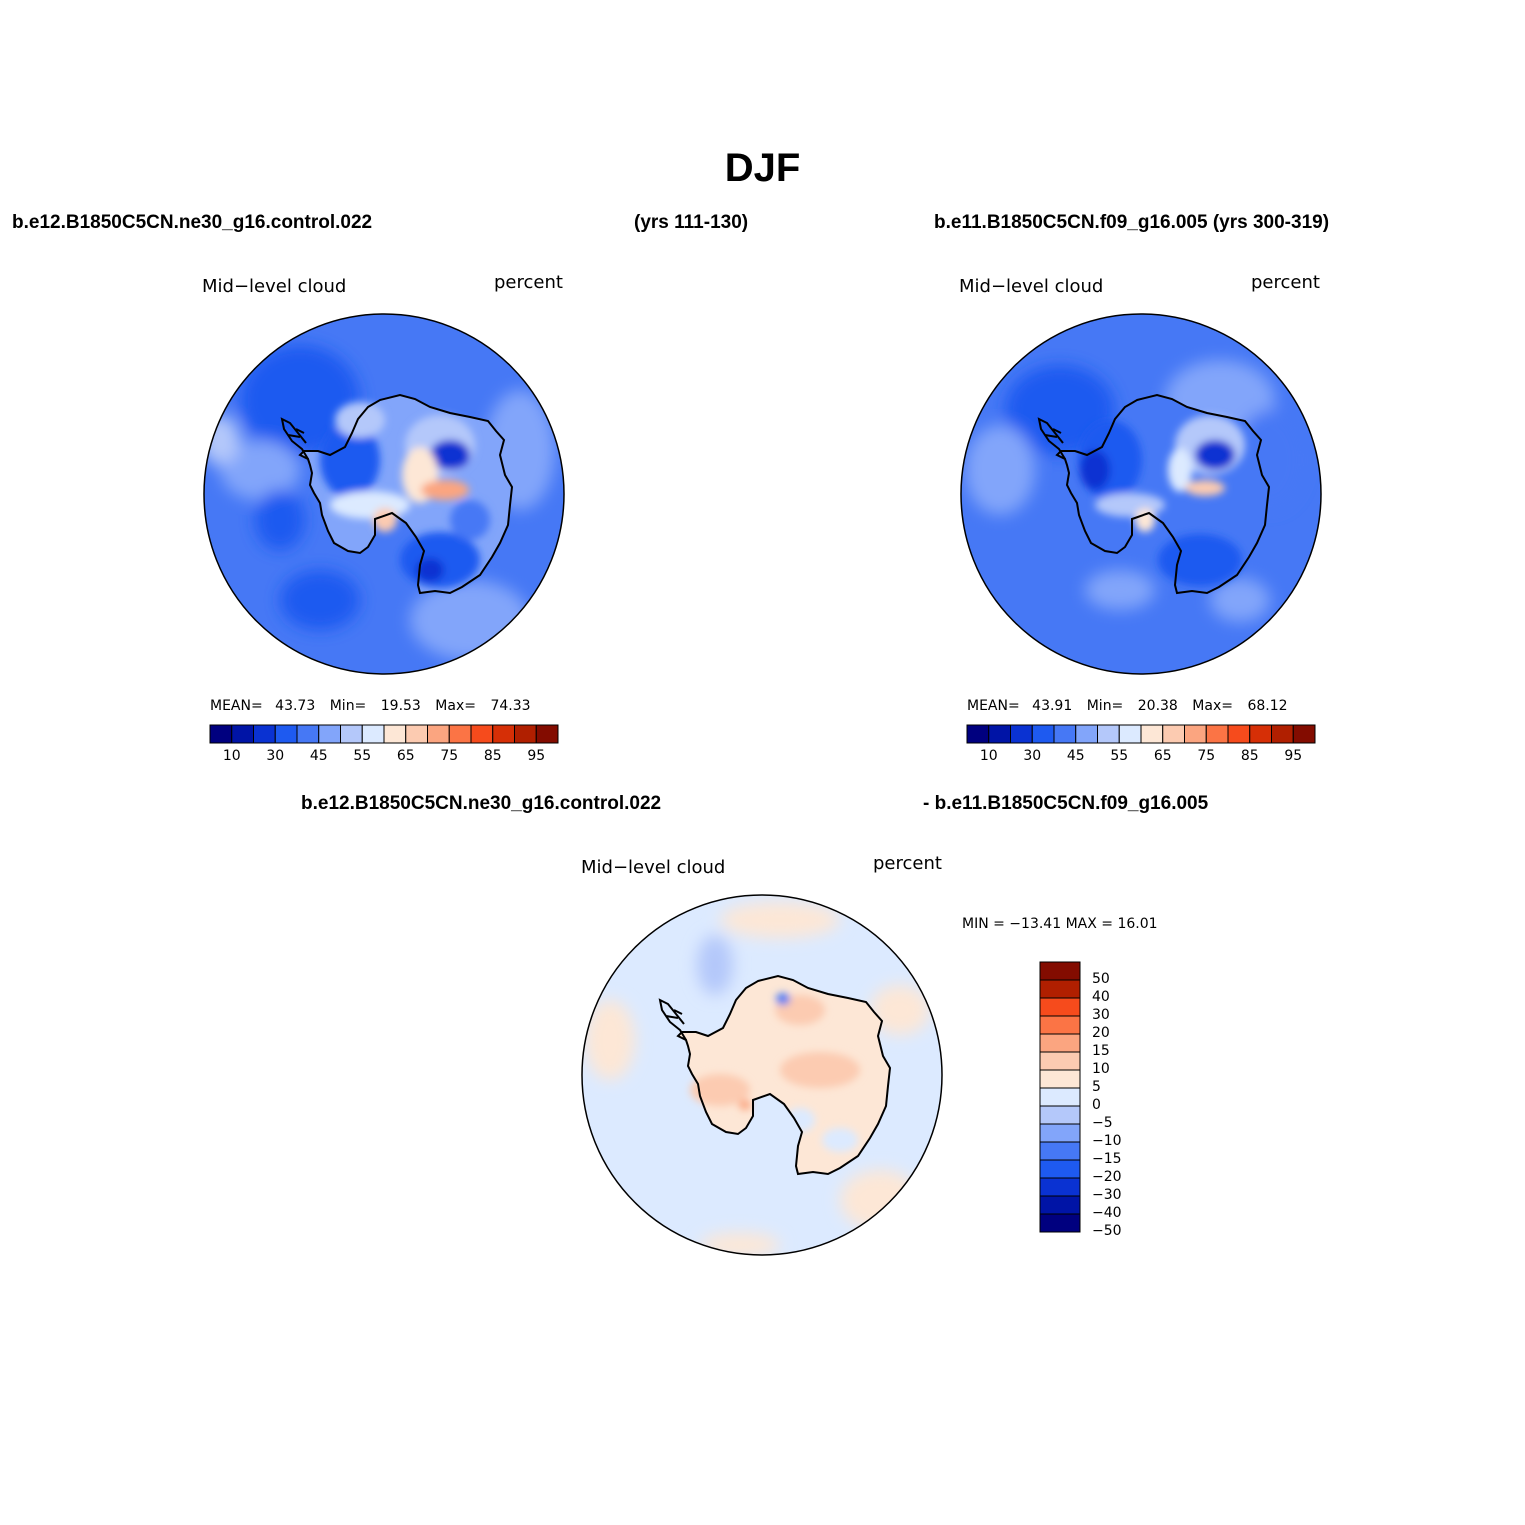 The width and height of the screenshot is (1525, 1525). What do you see at coordinates (1032, 756) in the screenshot?
I see `panel2-colorbar-tick-label: 30` at bounding box center [1032, 756].